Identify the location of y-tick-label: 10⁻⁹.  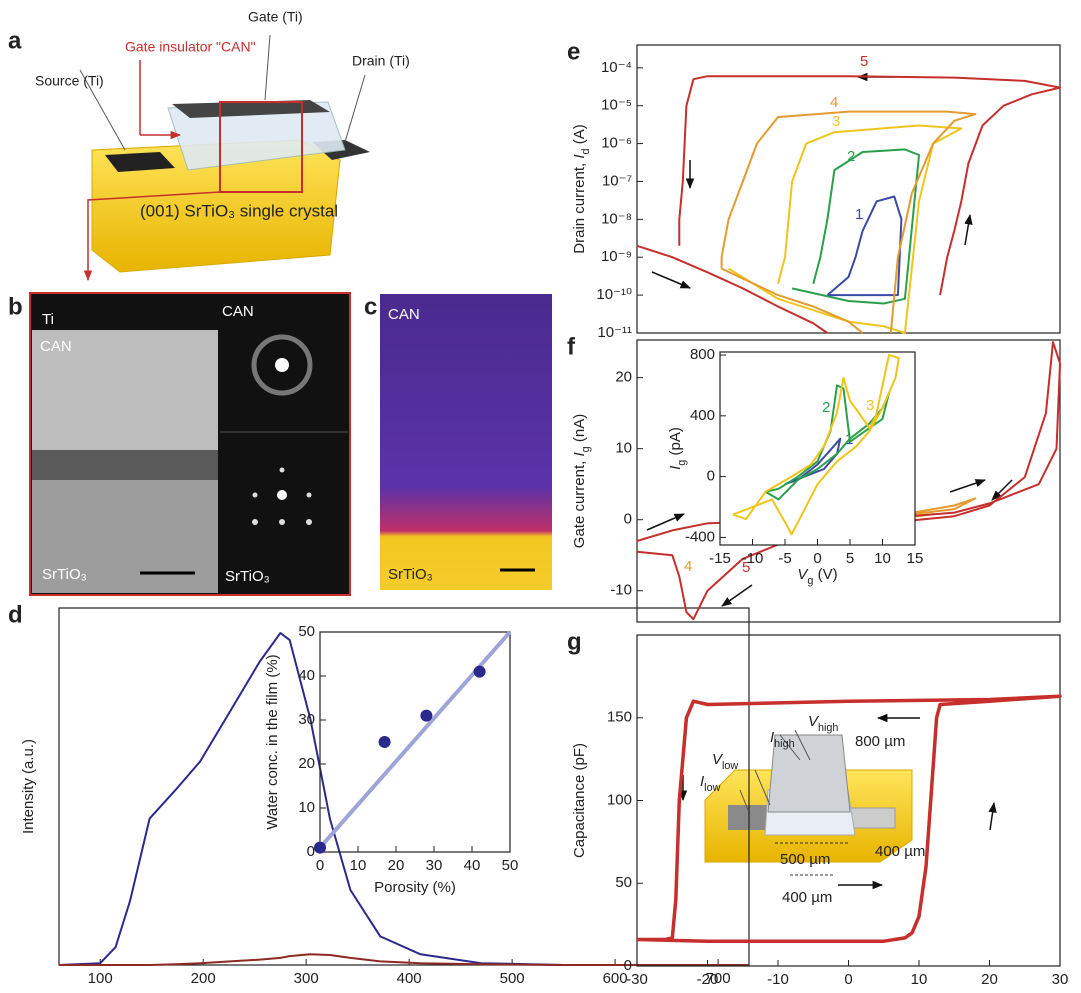
(616, 256).